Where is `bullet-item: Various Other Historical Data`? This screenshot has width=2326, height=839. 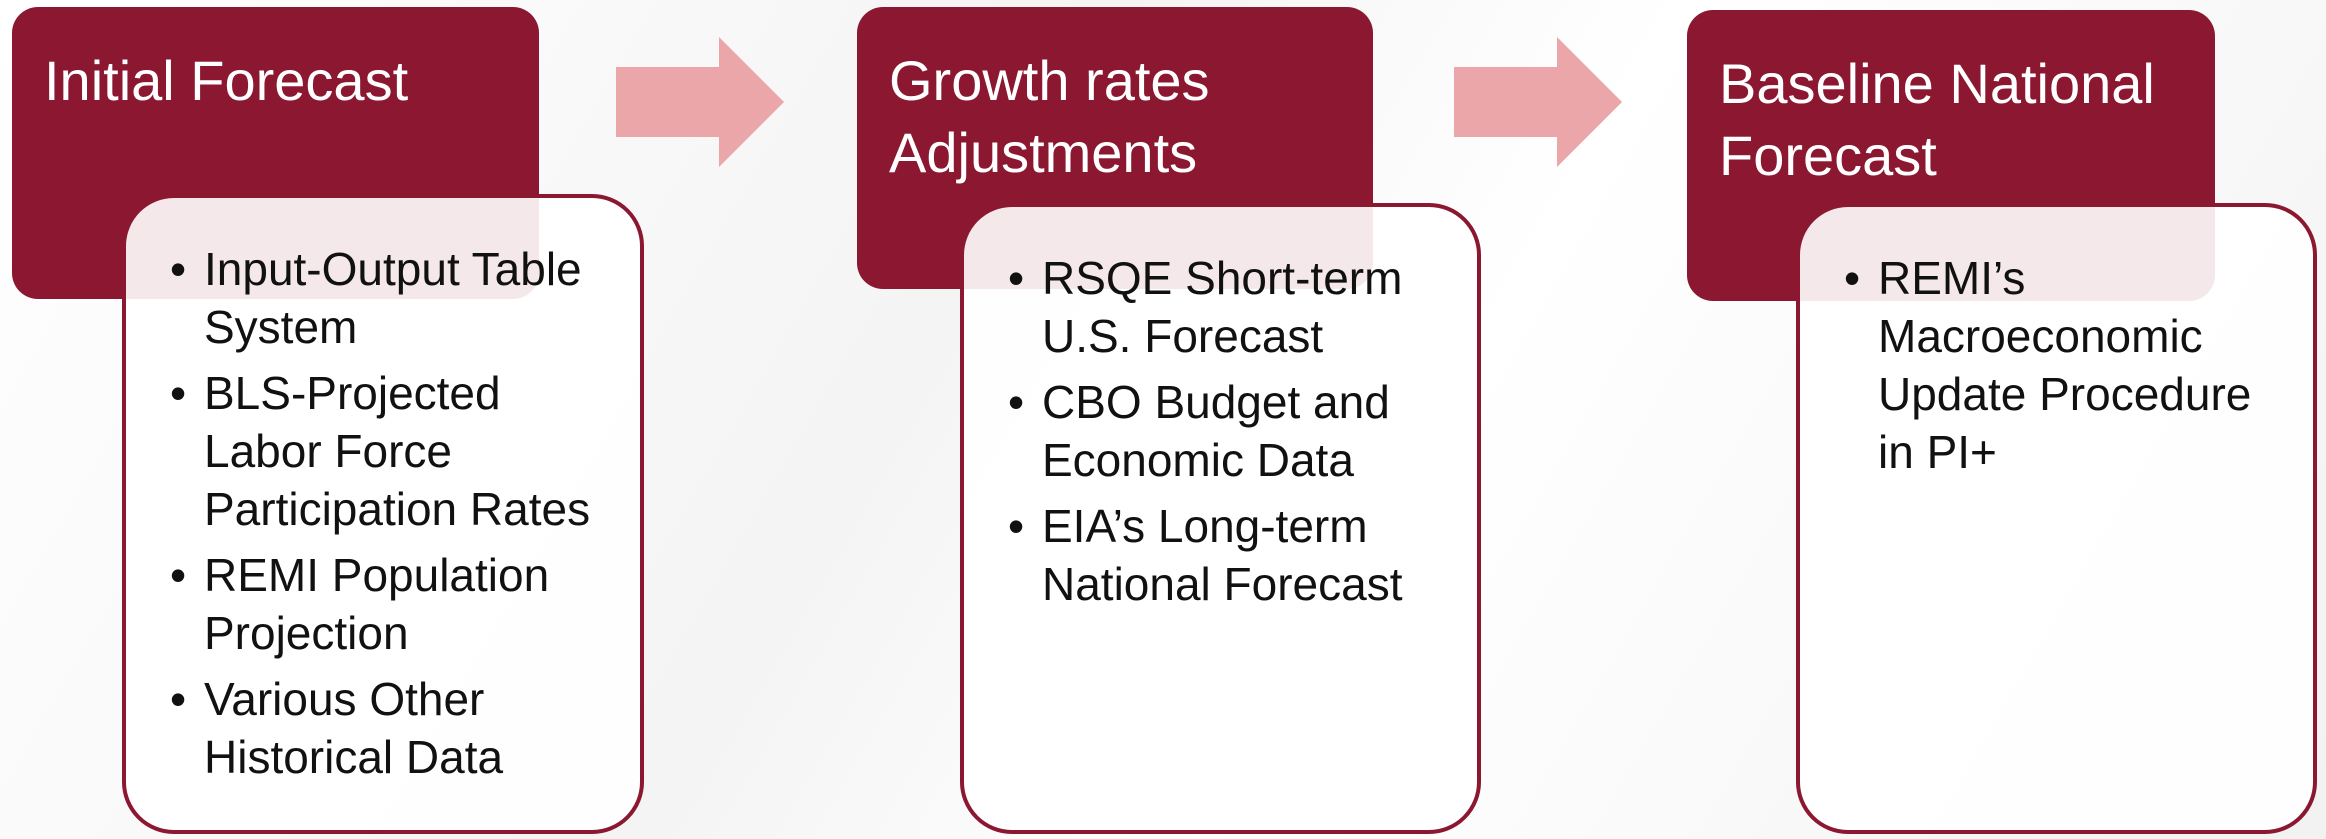 bullet-item: Various Other Historical Data is located at coordinates (390, 728).